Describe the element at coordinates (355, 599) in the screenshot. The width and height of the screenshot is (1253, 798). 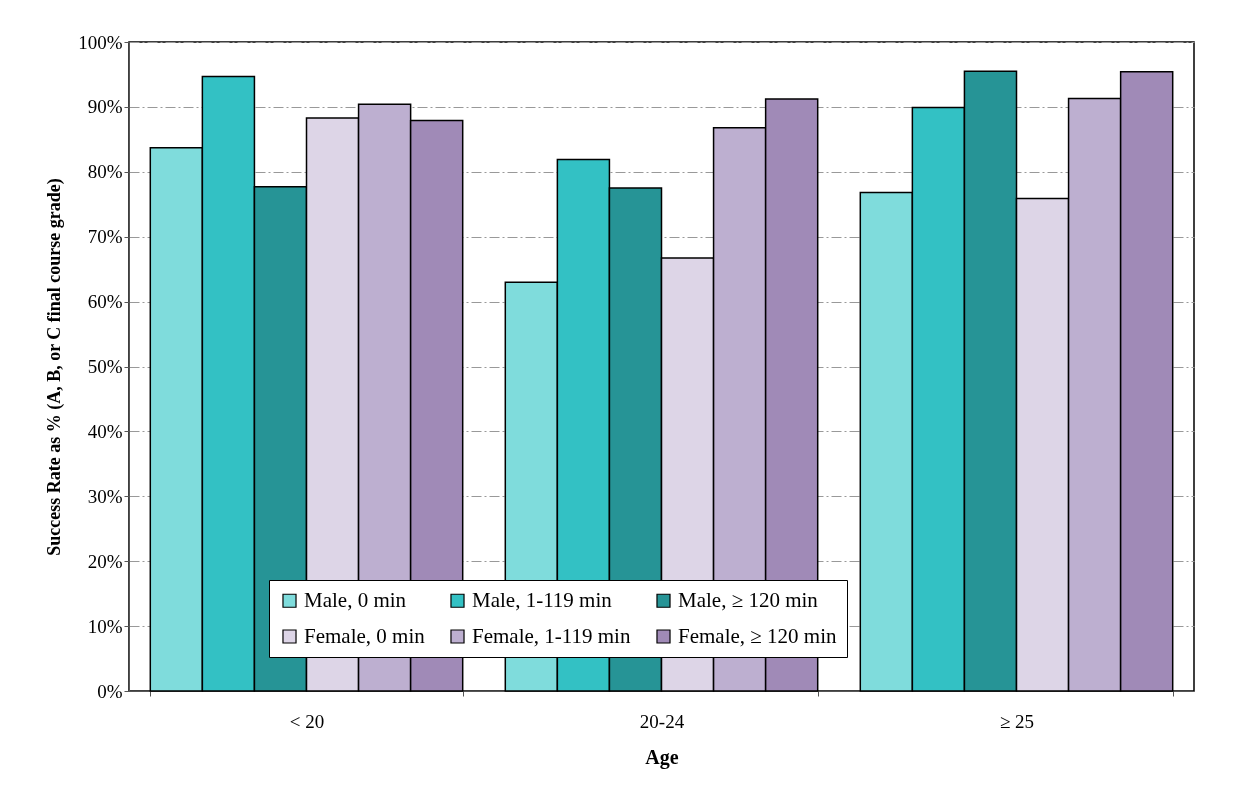
I see `legend-label: Male, 0 min` at that location.